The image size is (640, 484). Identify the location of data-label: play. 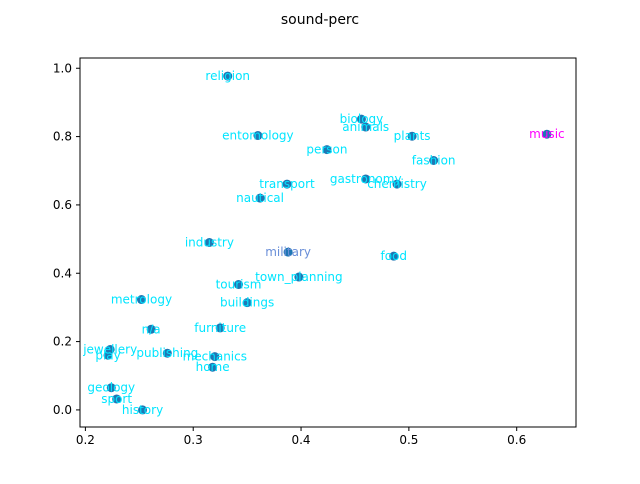
(107, 355).